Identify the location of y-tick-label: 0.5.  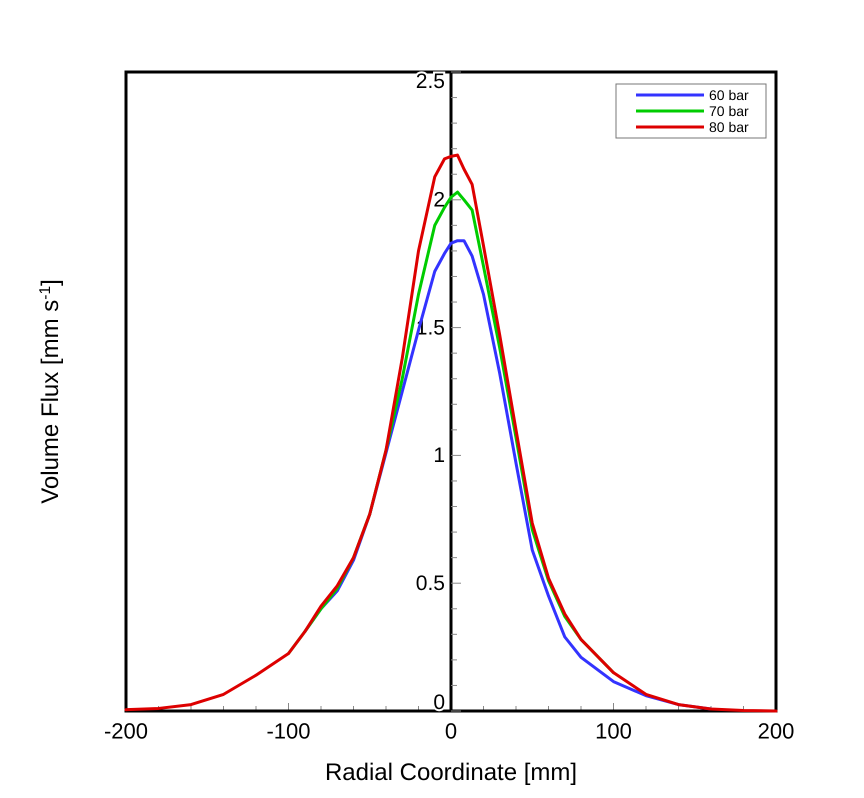
(430, 583).